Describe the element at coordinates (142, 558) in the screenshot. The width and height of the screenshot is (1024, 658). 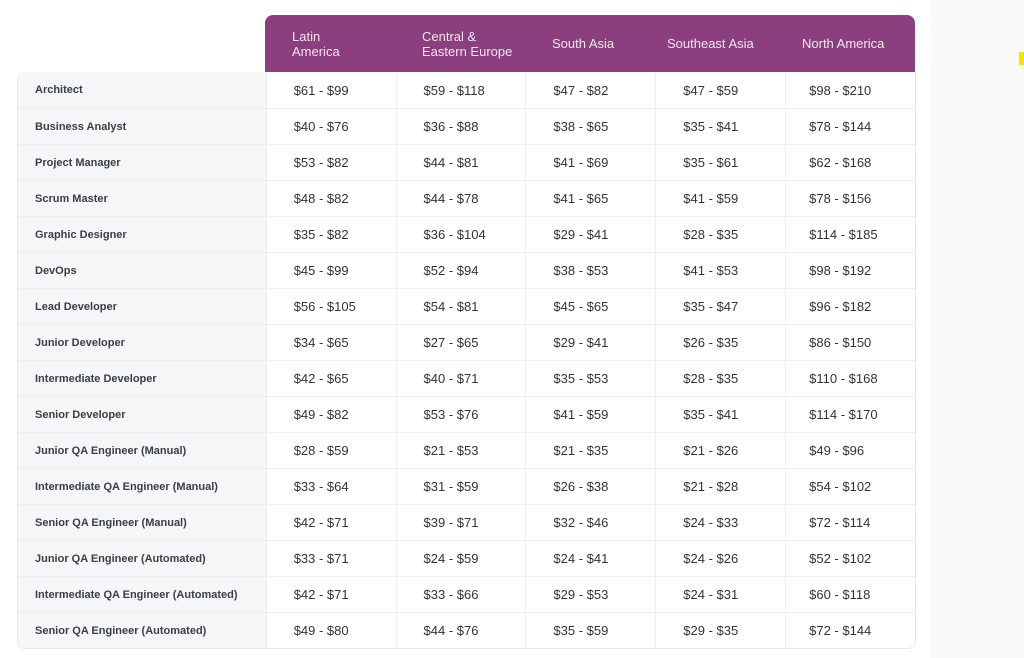
I see `role-label: Junior QA Engineer (Automated)` at that location.